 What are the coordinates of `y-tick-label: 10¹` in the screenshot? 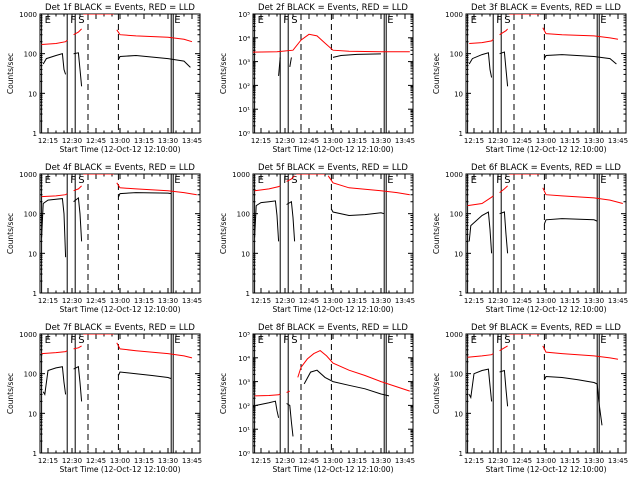 It's located at (244, 110).